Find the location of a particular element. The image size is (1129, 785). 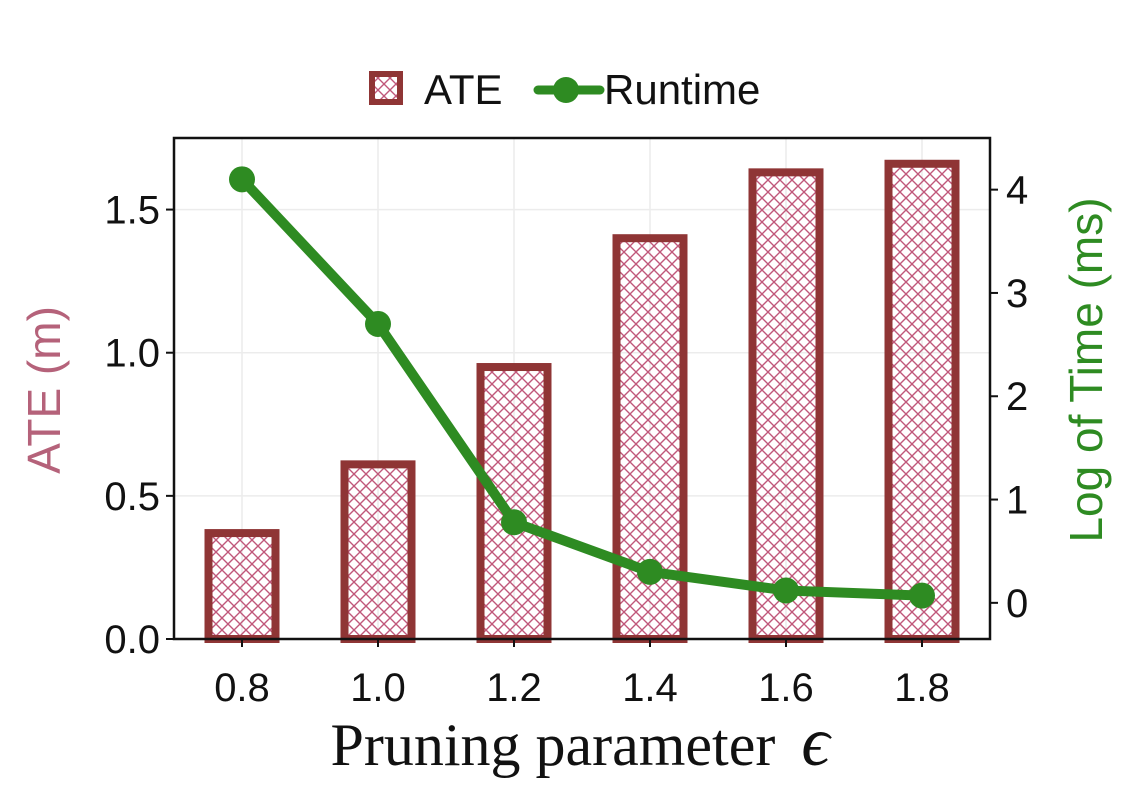

right-tick-label-0: 0 is located at coordinates (1017, 604).